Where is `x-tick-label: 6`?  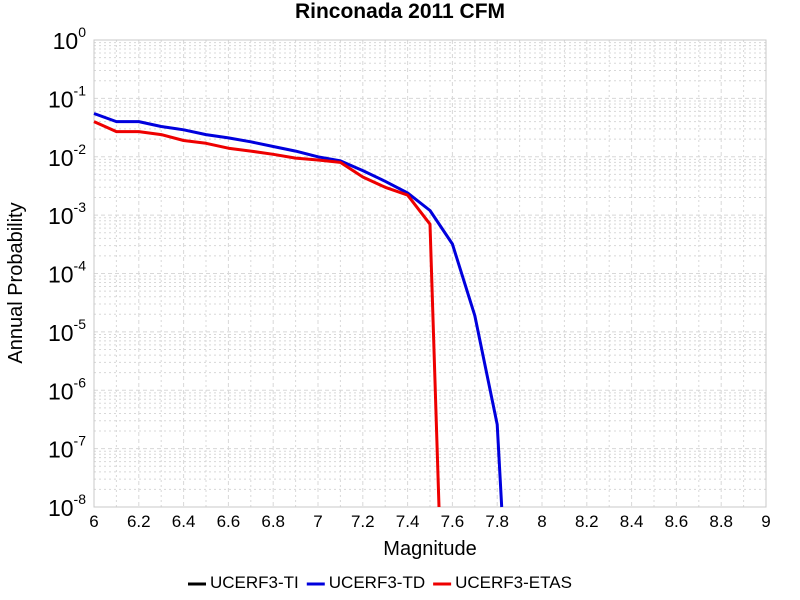
x-tick-label: 6 is located at coordinates (93, 521).